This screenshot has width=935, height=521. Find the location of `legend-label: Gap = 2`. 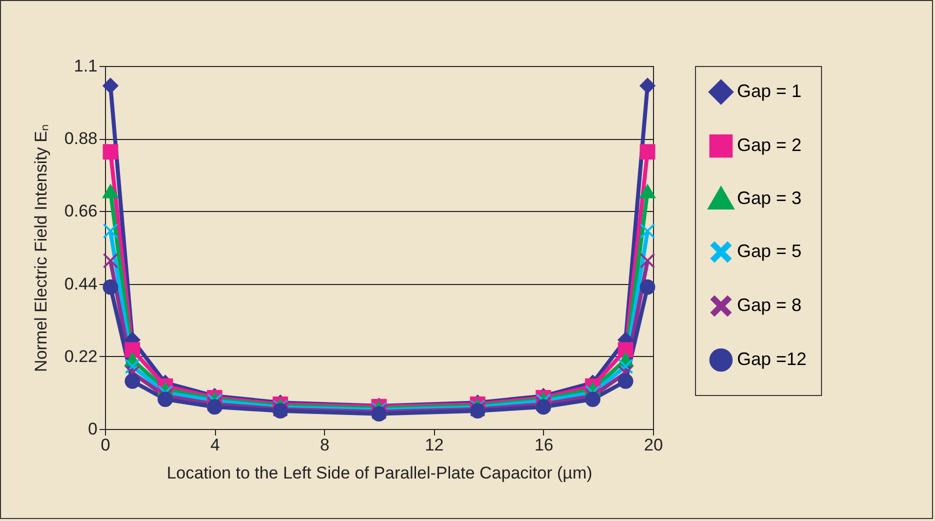

legend-label: Gap = 2 is located at coordinates (769, 145).